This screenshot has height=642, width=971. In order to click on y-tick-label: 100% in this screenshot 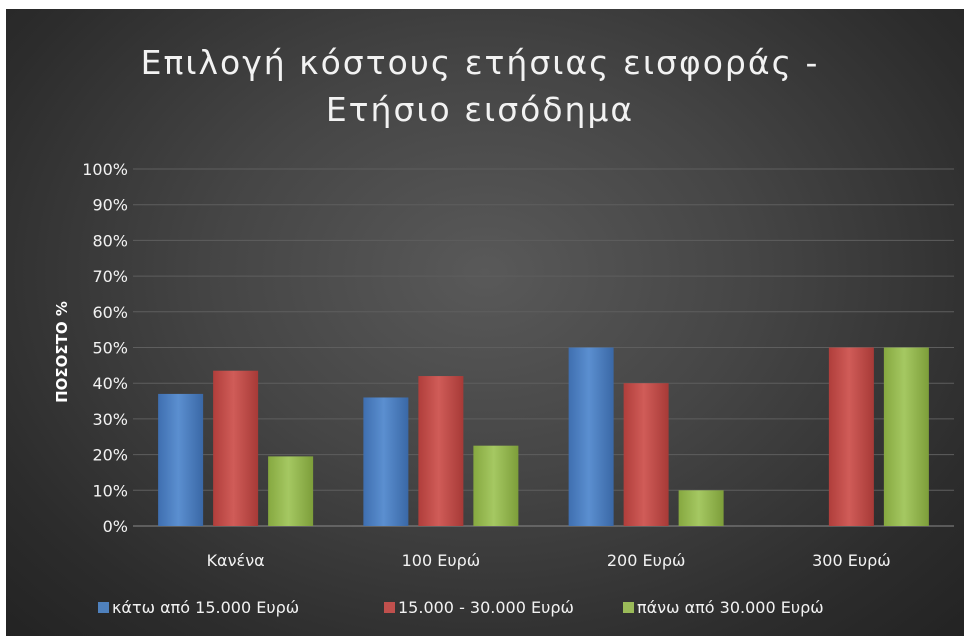, I will do `click(105, 169)`.